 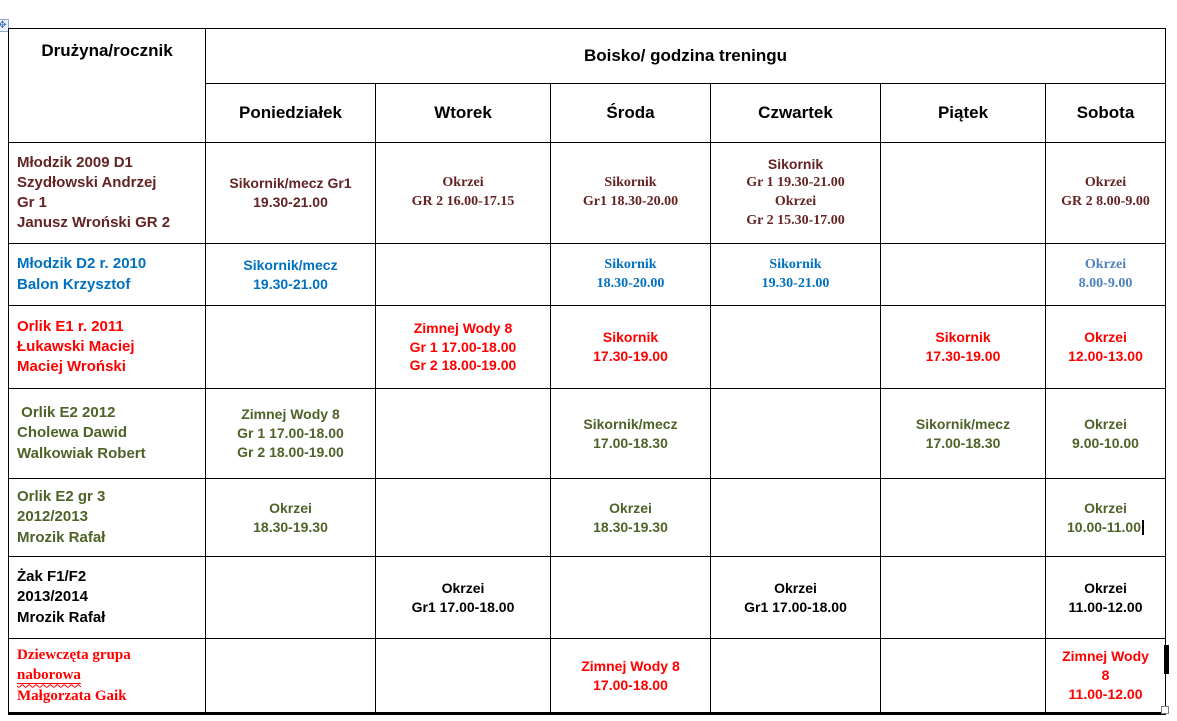 I want to click on slot-cell-row6-sobota: Okrzei 11.00-12.00, so click(x=1105, y=597).